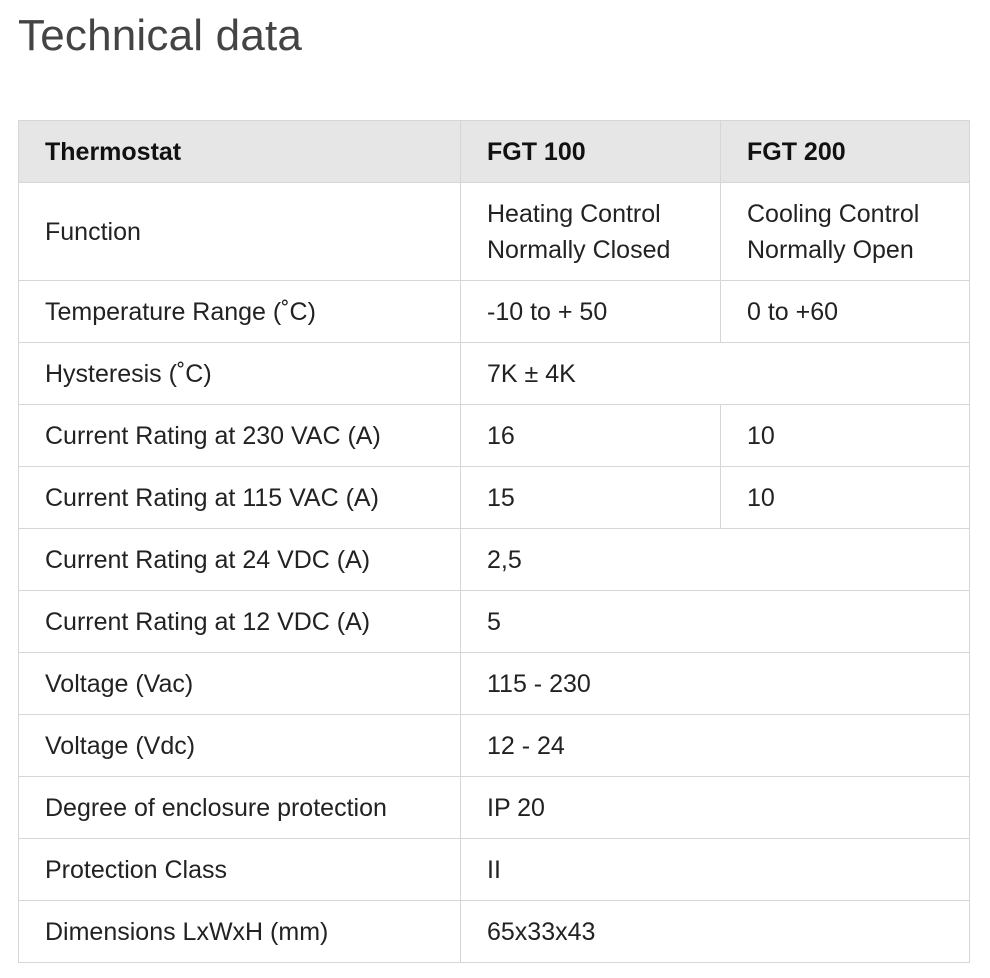 The image size is (990, 978). What do you see at coordinates (715, 807) in the screenshot?
I see `shared-value: IP 20` at bounding box center [715, 807].